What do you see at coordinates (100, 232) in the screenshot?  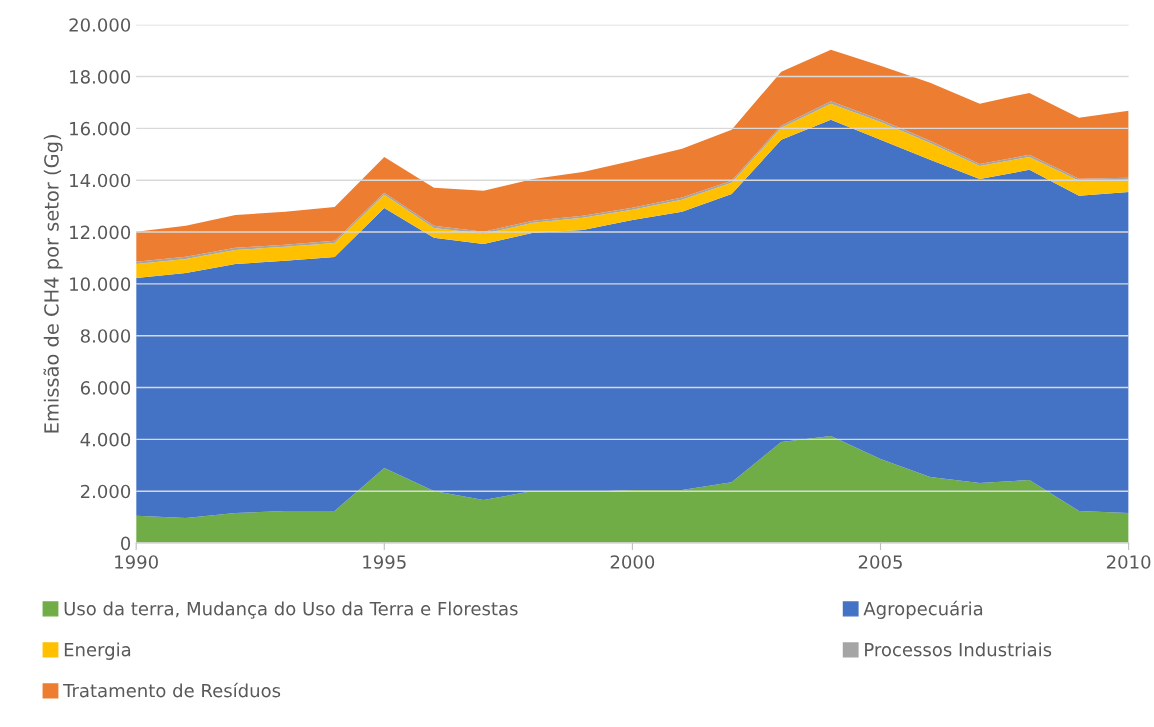 I see `y-tick-label: 12.000` at bounding box center [100, 232].